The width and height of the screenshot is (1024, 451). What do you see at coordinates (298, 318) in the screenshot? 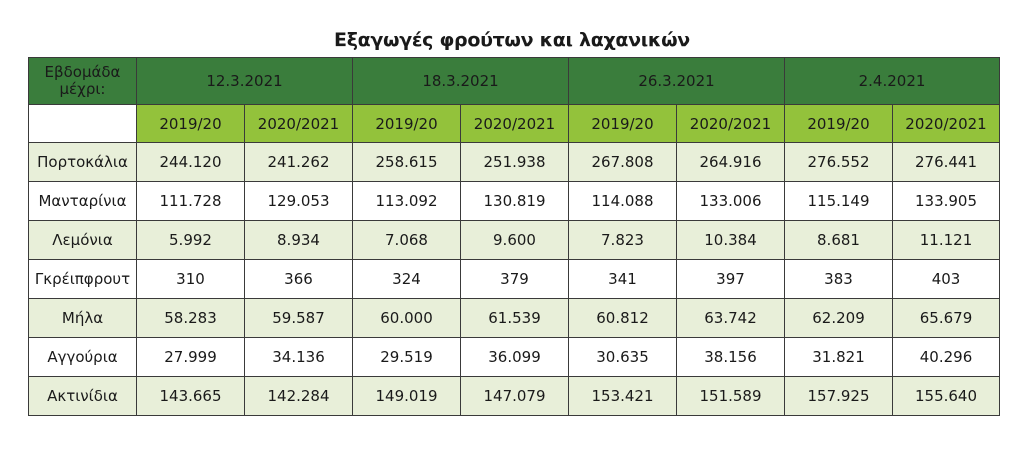
I see `table-cell: 59.587` at bounding box center [298, 318].